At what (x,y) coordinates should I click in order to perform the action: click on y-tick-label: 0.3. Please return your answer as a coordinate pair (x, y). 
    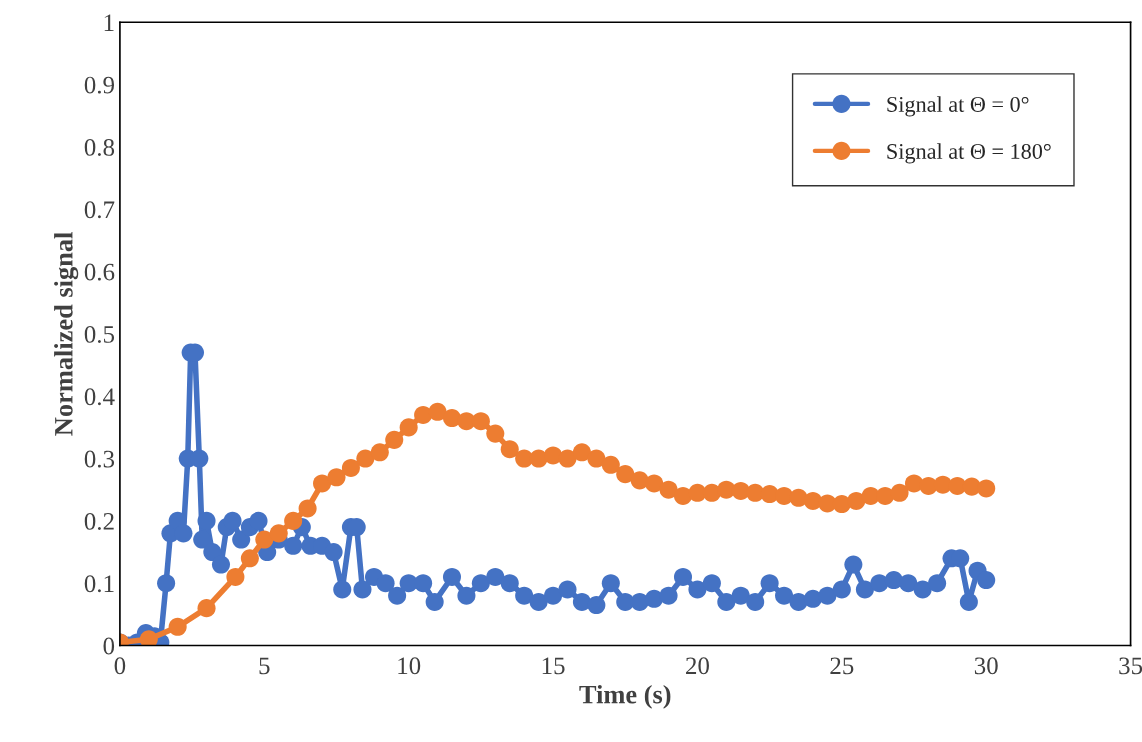
    Looking at the image, I should click on (99, 459).